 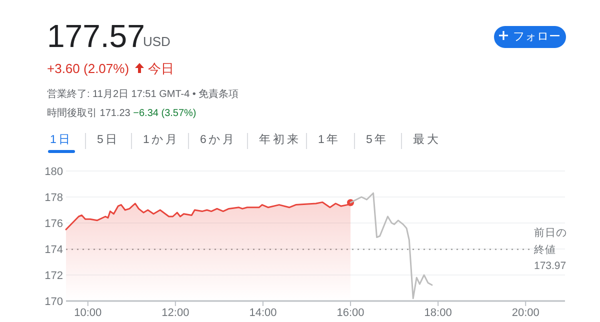 What do you see at coordinates (550, 266) in the screenshot?
I see `annotation: 173.97` at bounding box center [550, 266].